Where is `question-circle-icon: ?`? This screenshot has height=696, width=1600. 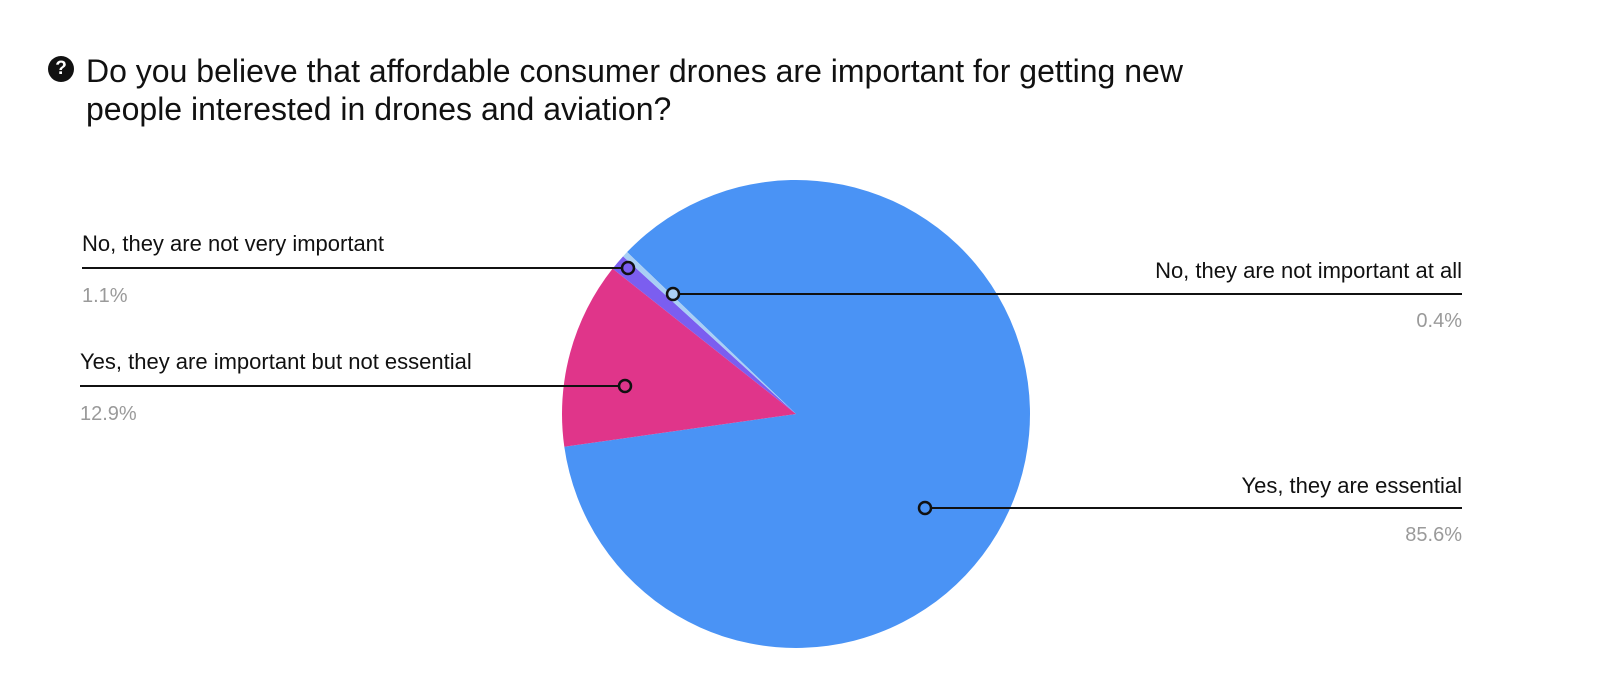 question-circle-icon: ? is located at coordinates (61, 69).